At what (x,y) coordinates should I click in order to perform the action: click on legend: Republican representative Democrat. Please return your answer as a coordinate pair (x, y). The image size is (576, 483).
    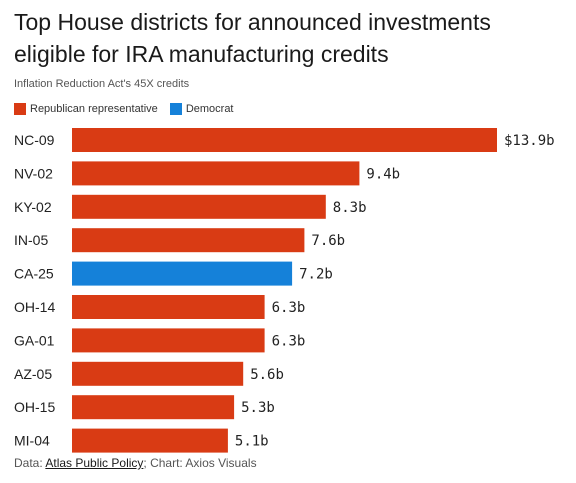
    Looking at the image, I should click on (130, 109).